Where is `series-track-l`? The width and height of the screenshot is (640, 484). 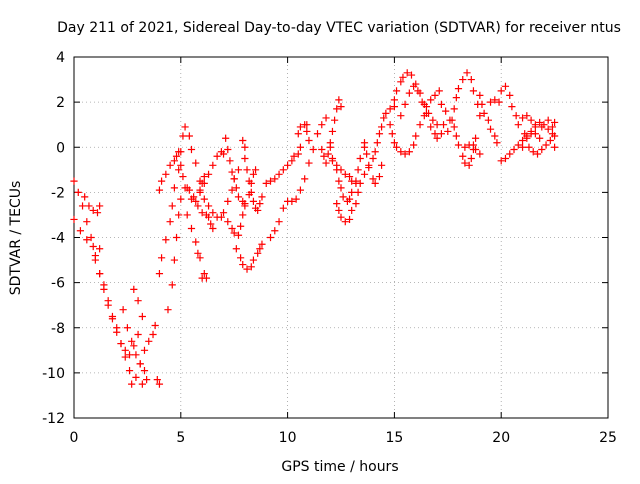 series-track-l is located at coordinates (212, 171).